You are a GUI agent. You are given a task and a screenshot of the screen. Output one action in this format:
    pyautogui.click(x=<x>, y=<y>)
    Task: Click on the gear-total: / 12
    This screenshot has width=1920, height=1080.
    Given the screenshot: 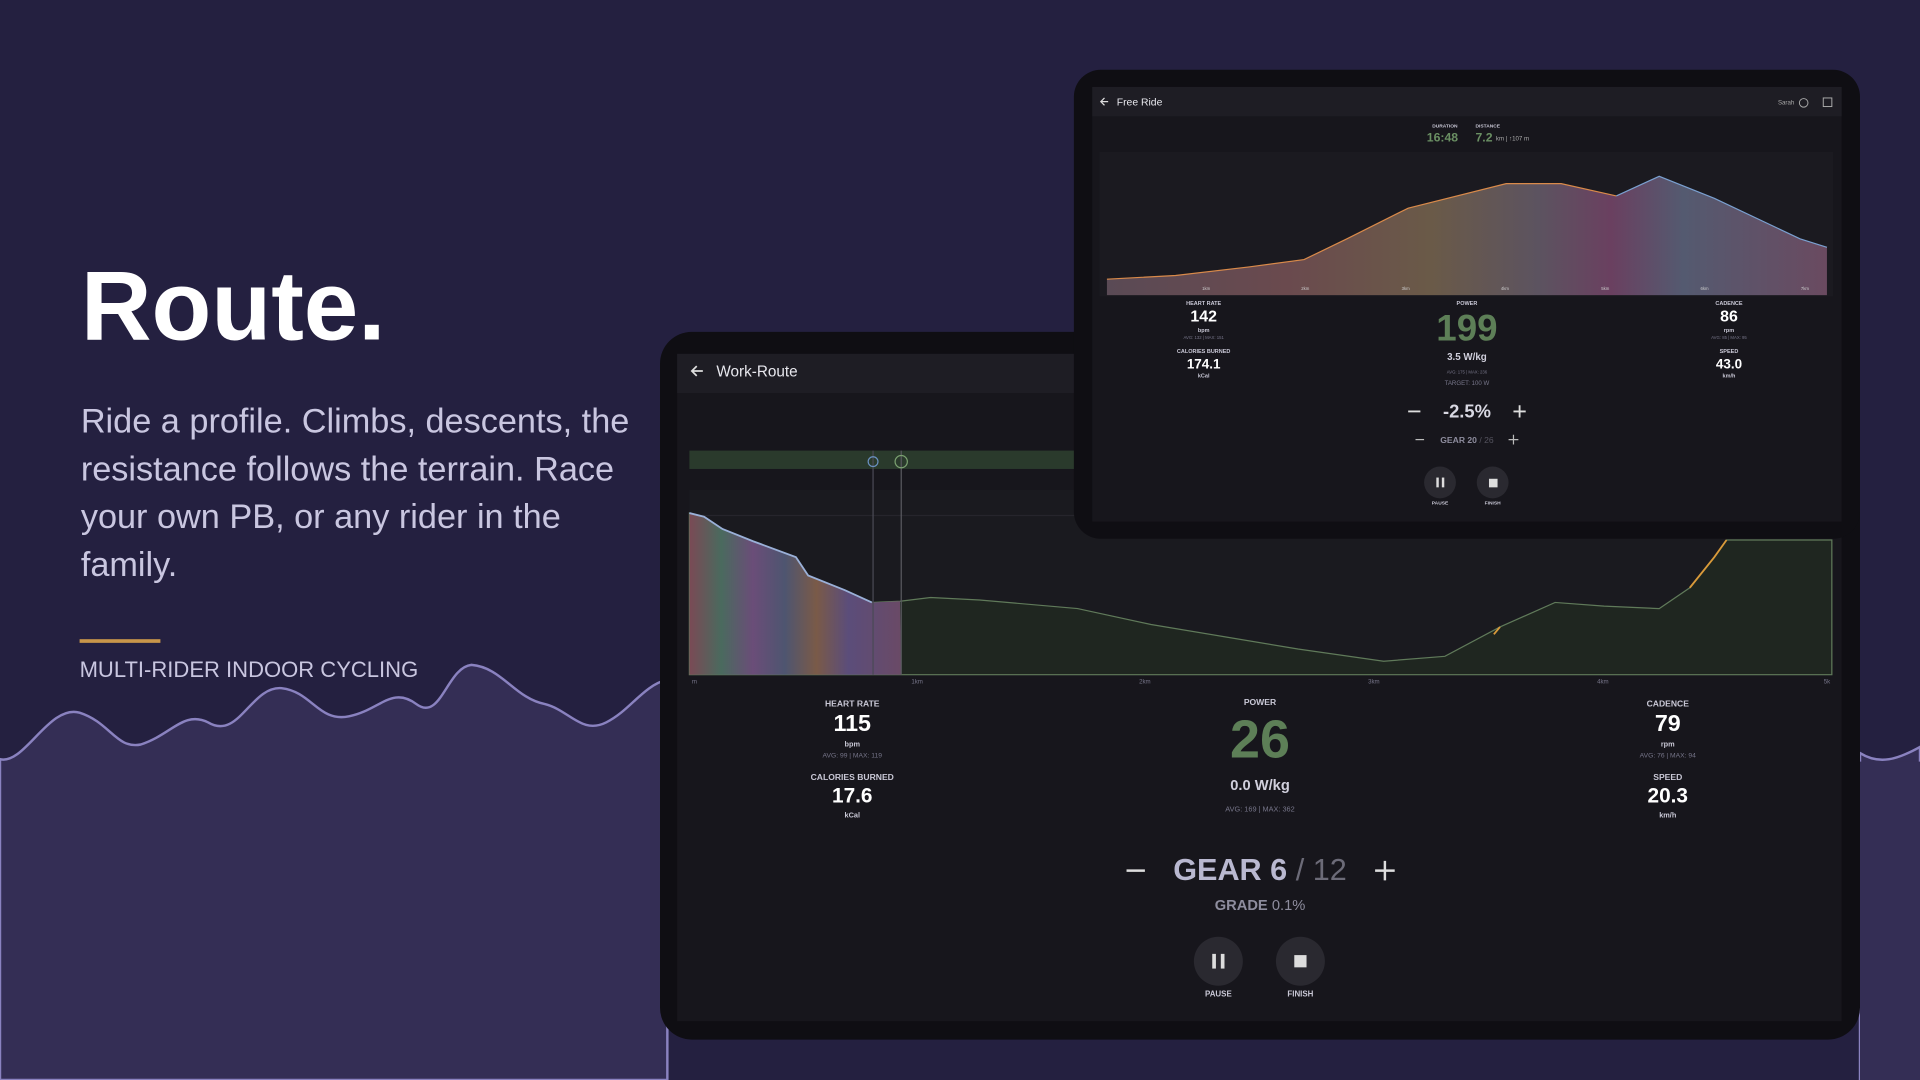 What is the action you would take?
    pyautogui.click(x=1321, y=870)
    